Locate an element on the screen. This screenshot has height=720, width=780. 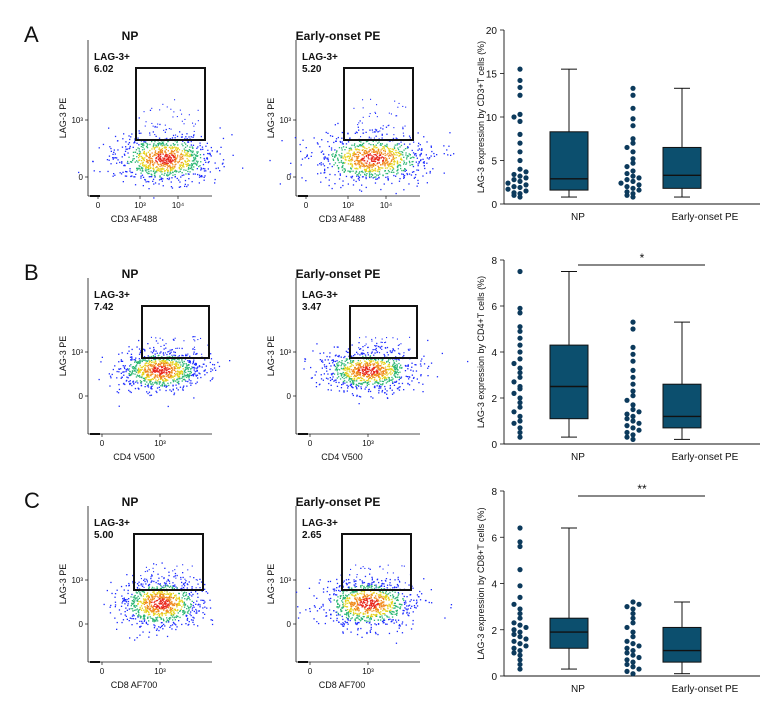
y-axis-label: LAG-3 PE is located at coordinates (63, 356).